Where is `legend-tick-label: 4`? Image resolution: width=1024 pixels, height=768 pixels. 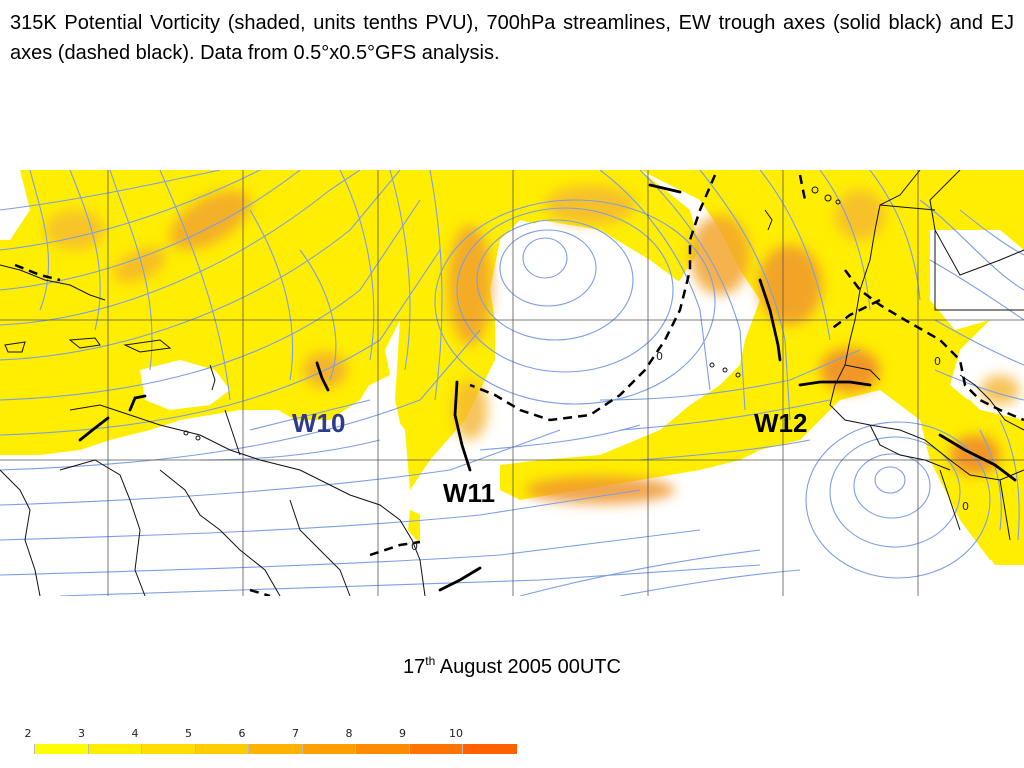
legend-tick-label: 4 is located at coordinates (135, 733).